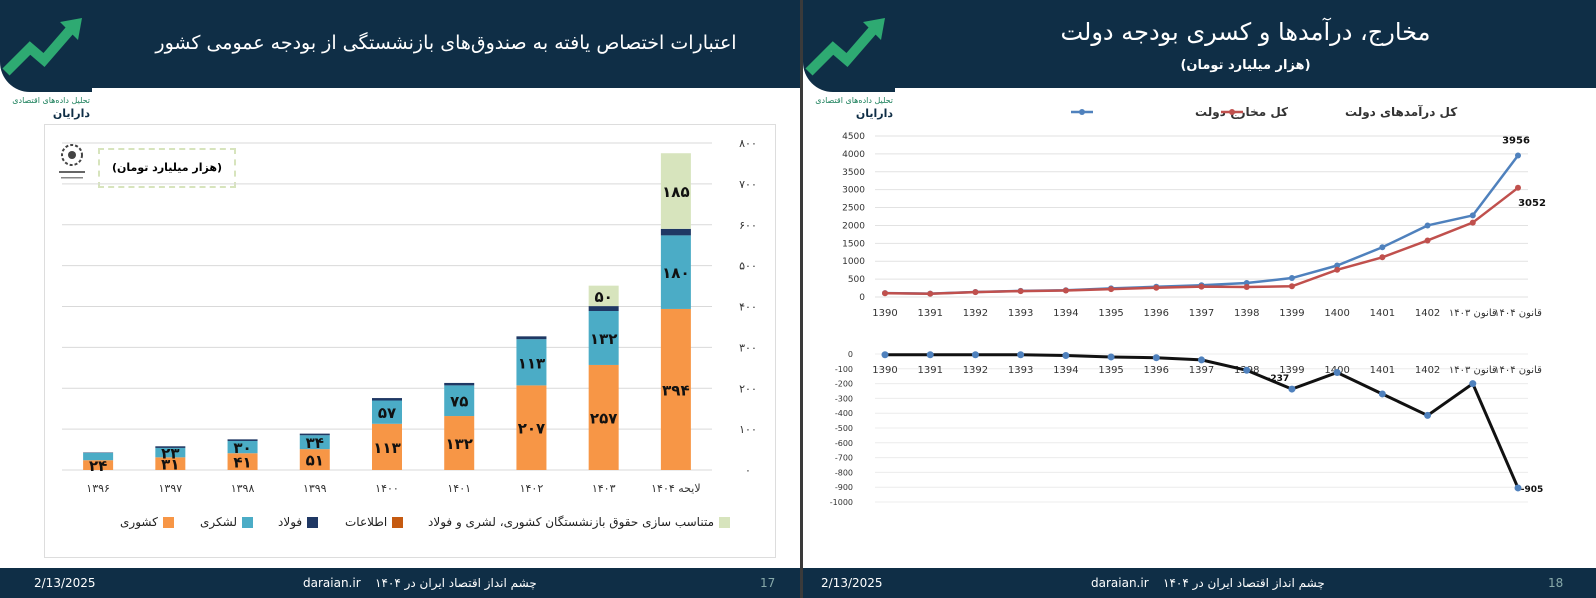 The image size is (1596, 598). What do you see at coordinates (853, 155) in the screenshot?
I see `y-tick-label: 4000` at bounding box center [853, 155].